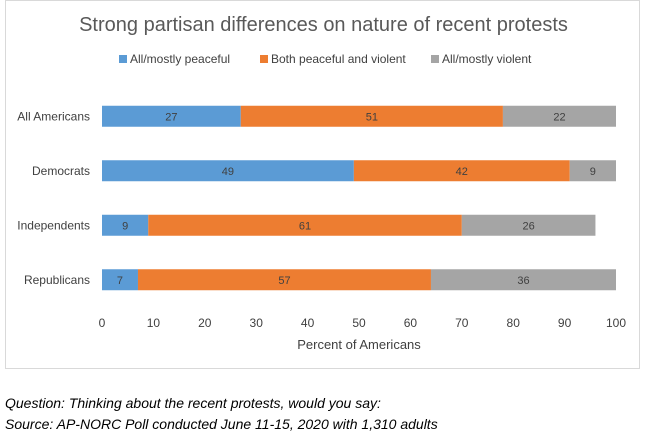 This screenshot has width=650, height=432. I want to click on data-label-independents-both-peaceful-and-violent: 61, so click(305, 226).